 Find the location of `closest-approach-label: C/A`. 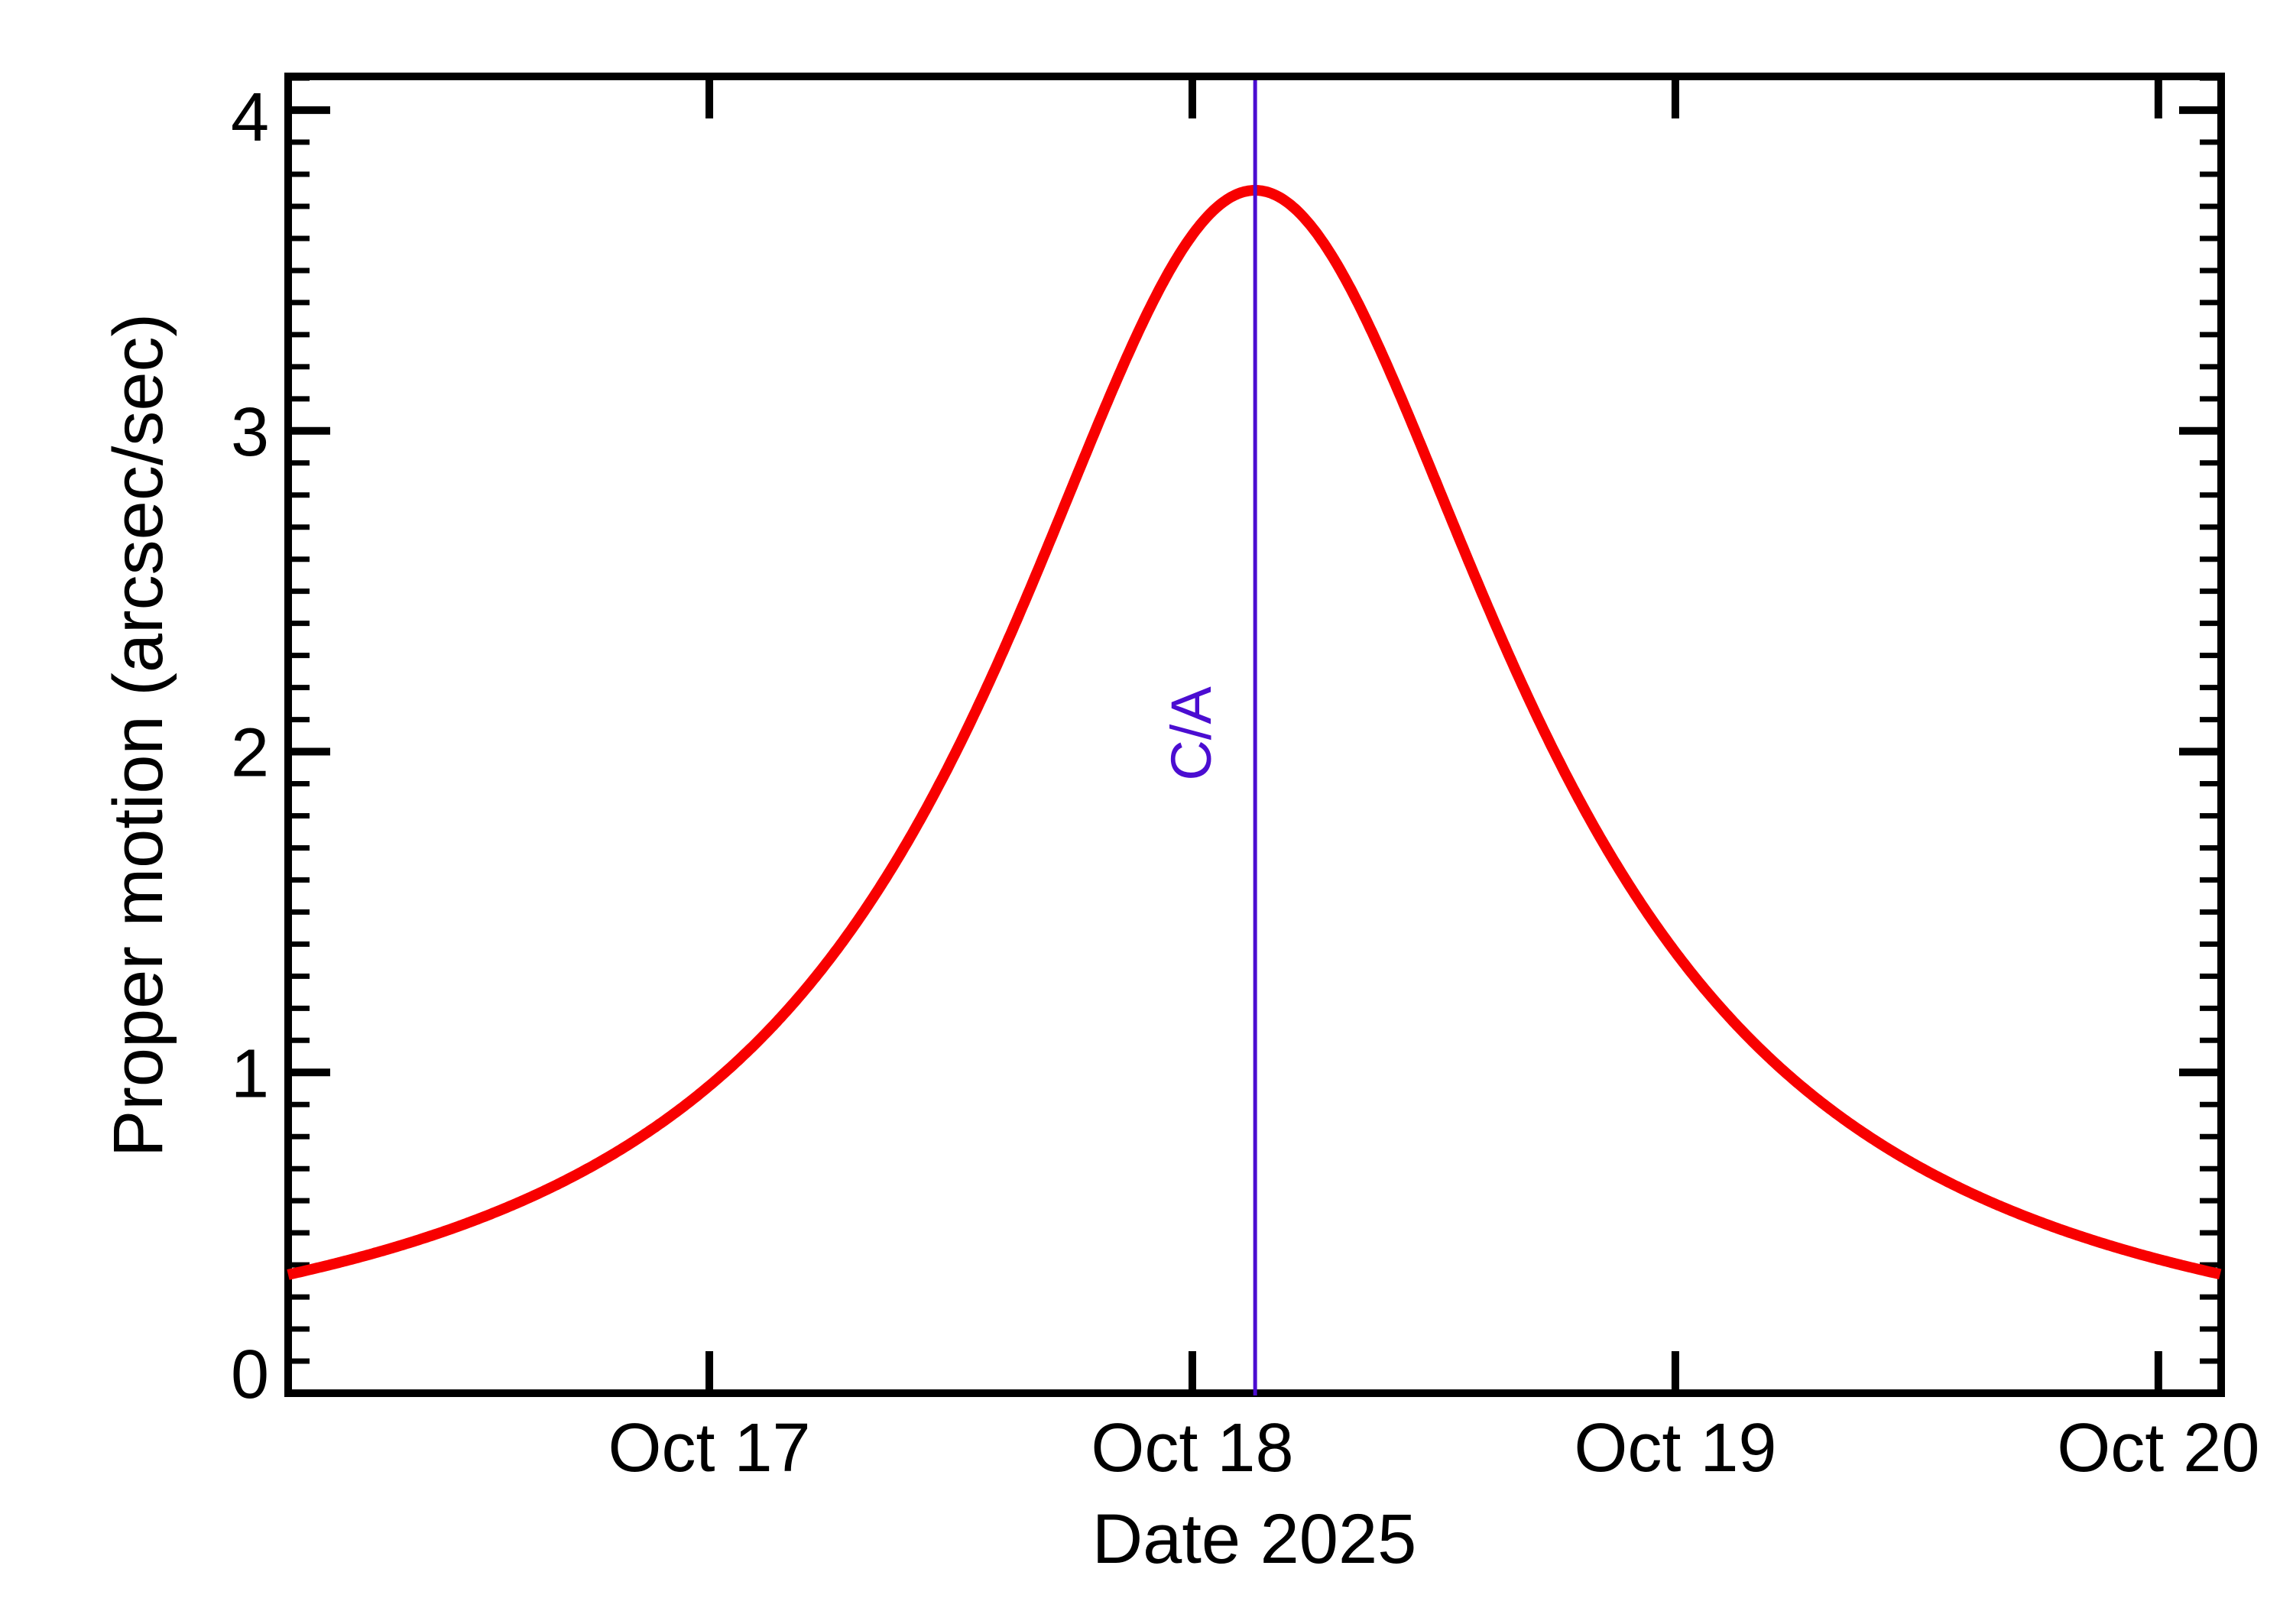

closest-approach-label: C/A is located at coordinates (1191, 733).